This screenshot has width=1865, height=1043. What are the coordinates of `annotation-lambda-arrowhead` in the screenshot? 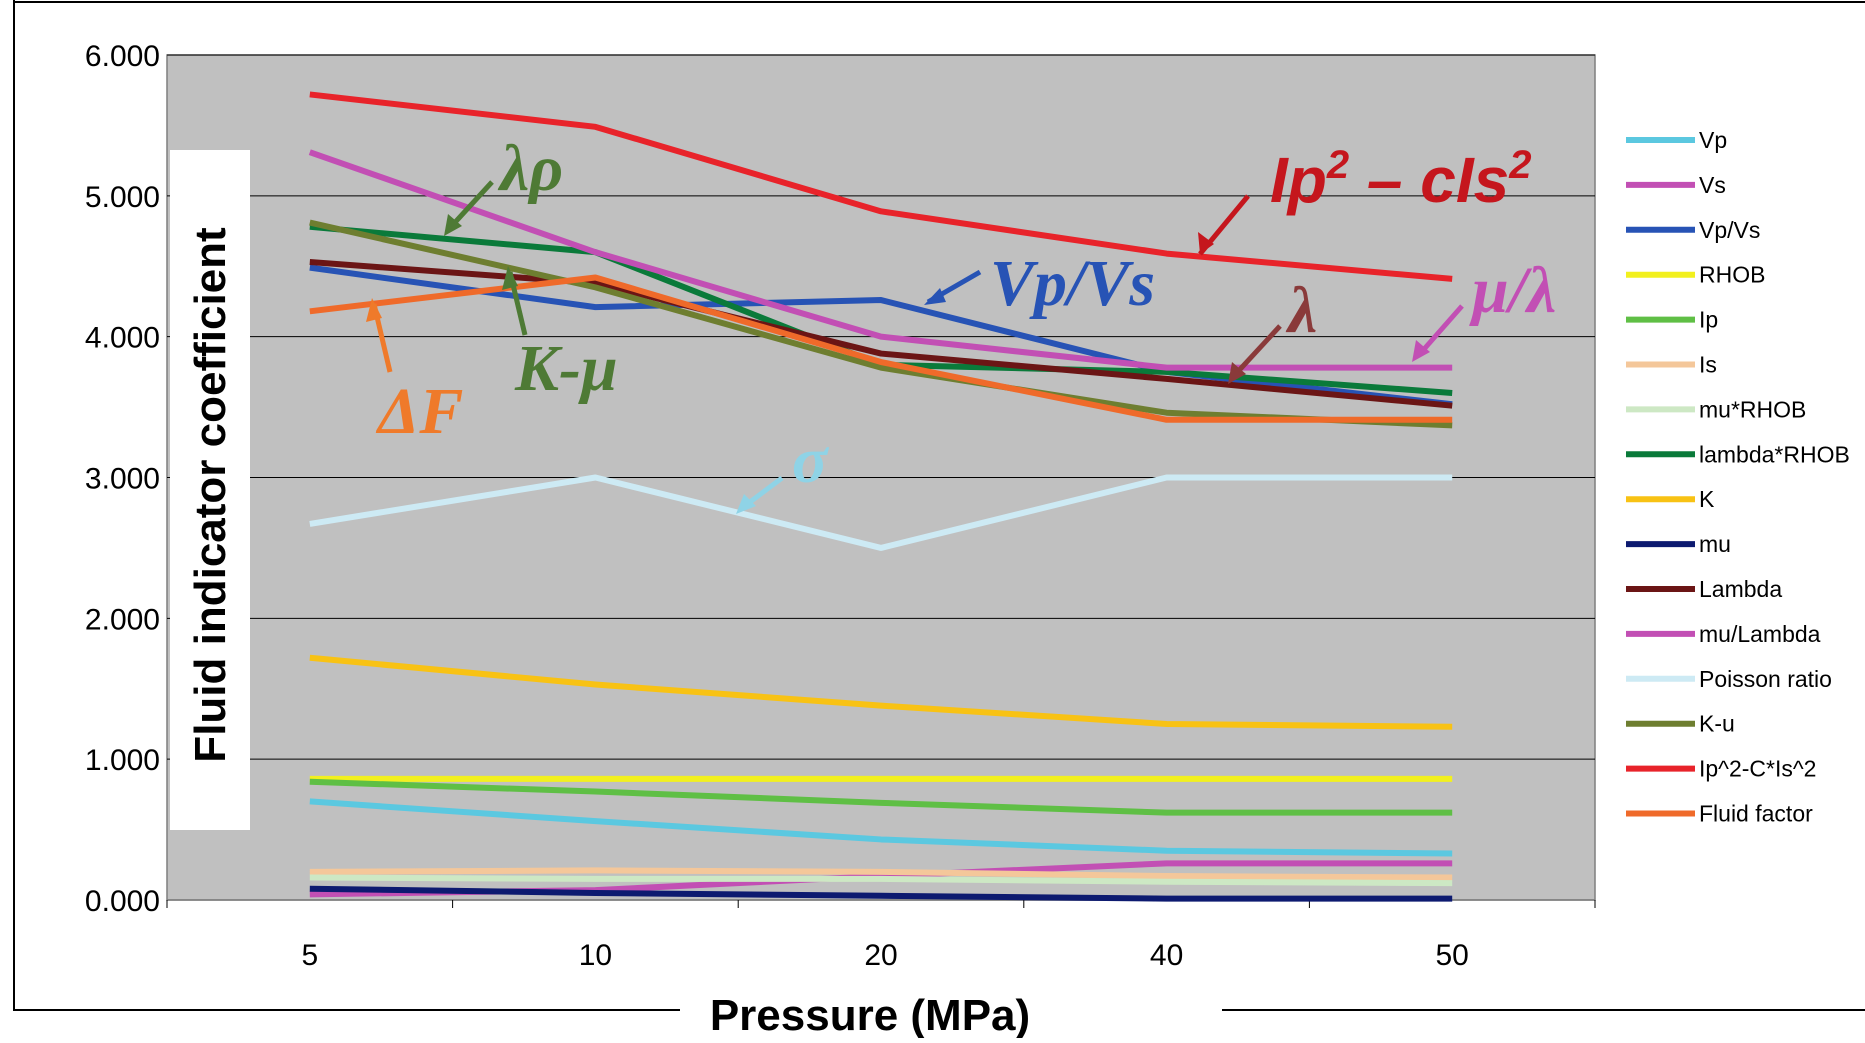 It's located at (1237, 373).